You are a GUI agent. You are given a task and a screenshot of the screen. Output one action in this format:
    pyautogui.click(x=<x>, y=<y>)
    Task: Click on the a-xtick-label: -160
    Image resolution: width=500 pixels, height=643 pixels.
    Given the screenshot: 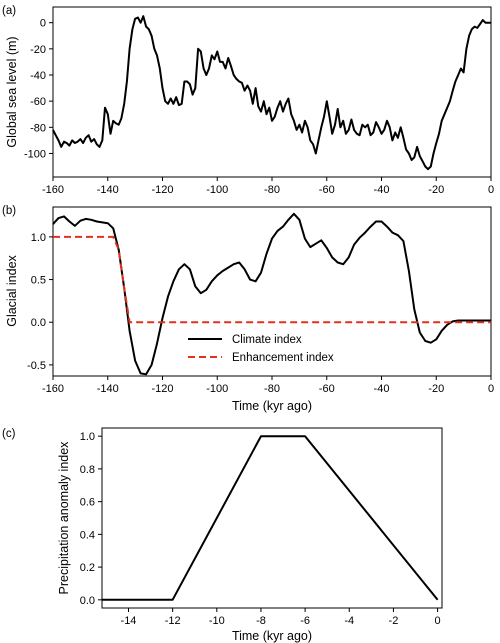 What is the action you would take?
    pyautogui.click(x=53, y=190)
    